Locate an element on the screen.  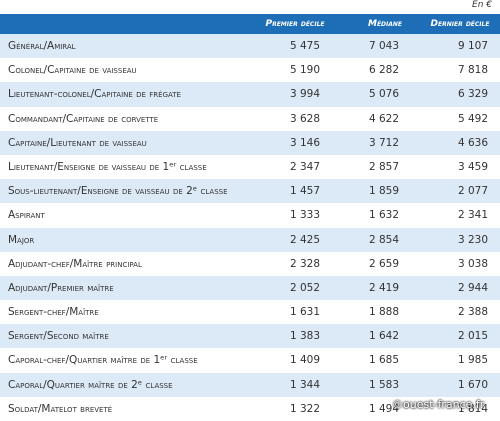
value-cell: 3 459 is located at coordinates (472, 166).